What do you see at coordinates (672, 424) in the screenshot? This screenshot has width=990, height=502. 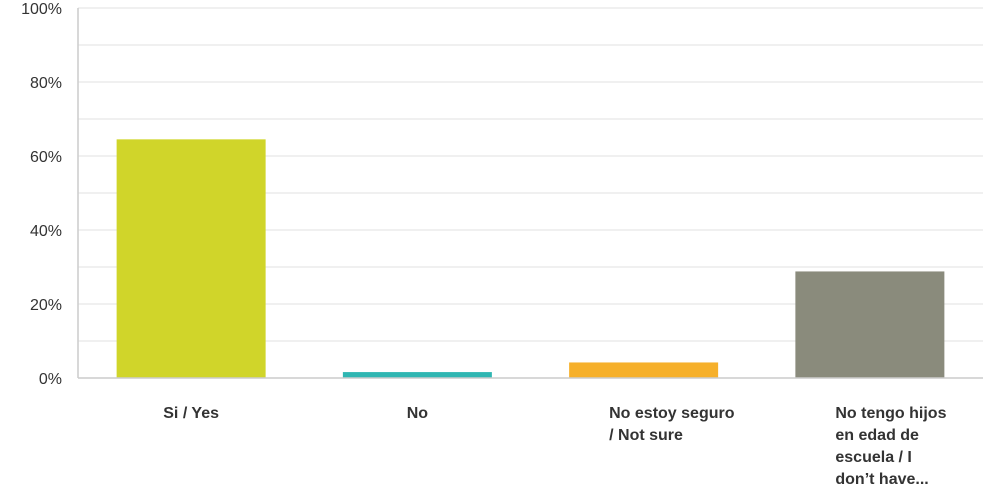 I see `category-label: No estoy seguro / Not sure` at bounding box center [672, 424].